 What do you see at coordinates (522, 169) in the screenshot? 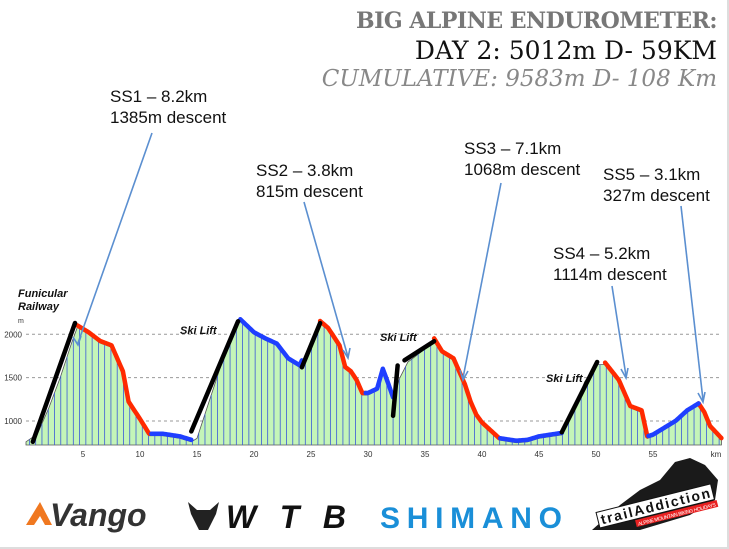
I see `ss3-descent: 1068m descent` at bounding box center [522, 169].